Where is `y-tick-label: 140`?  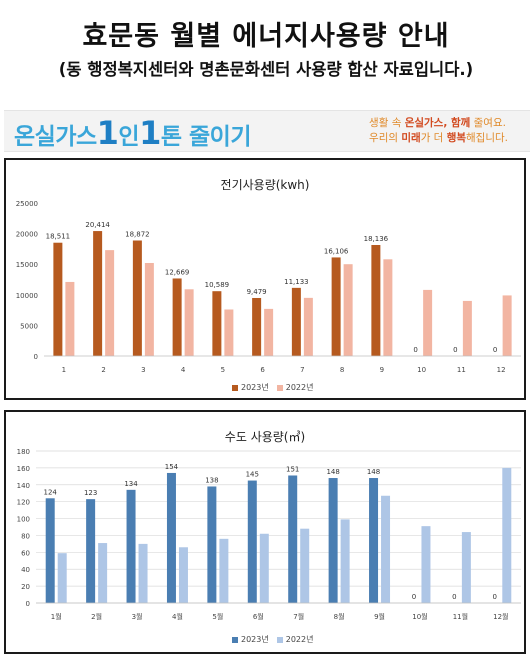
y-tick-label: 140 is located at coordinates (23, 486).